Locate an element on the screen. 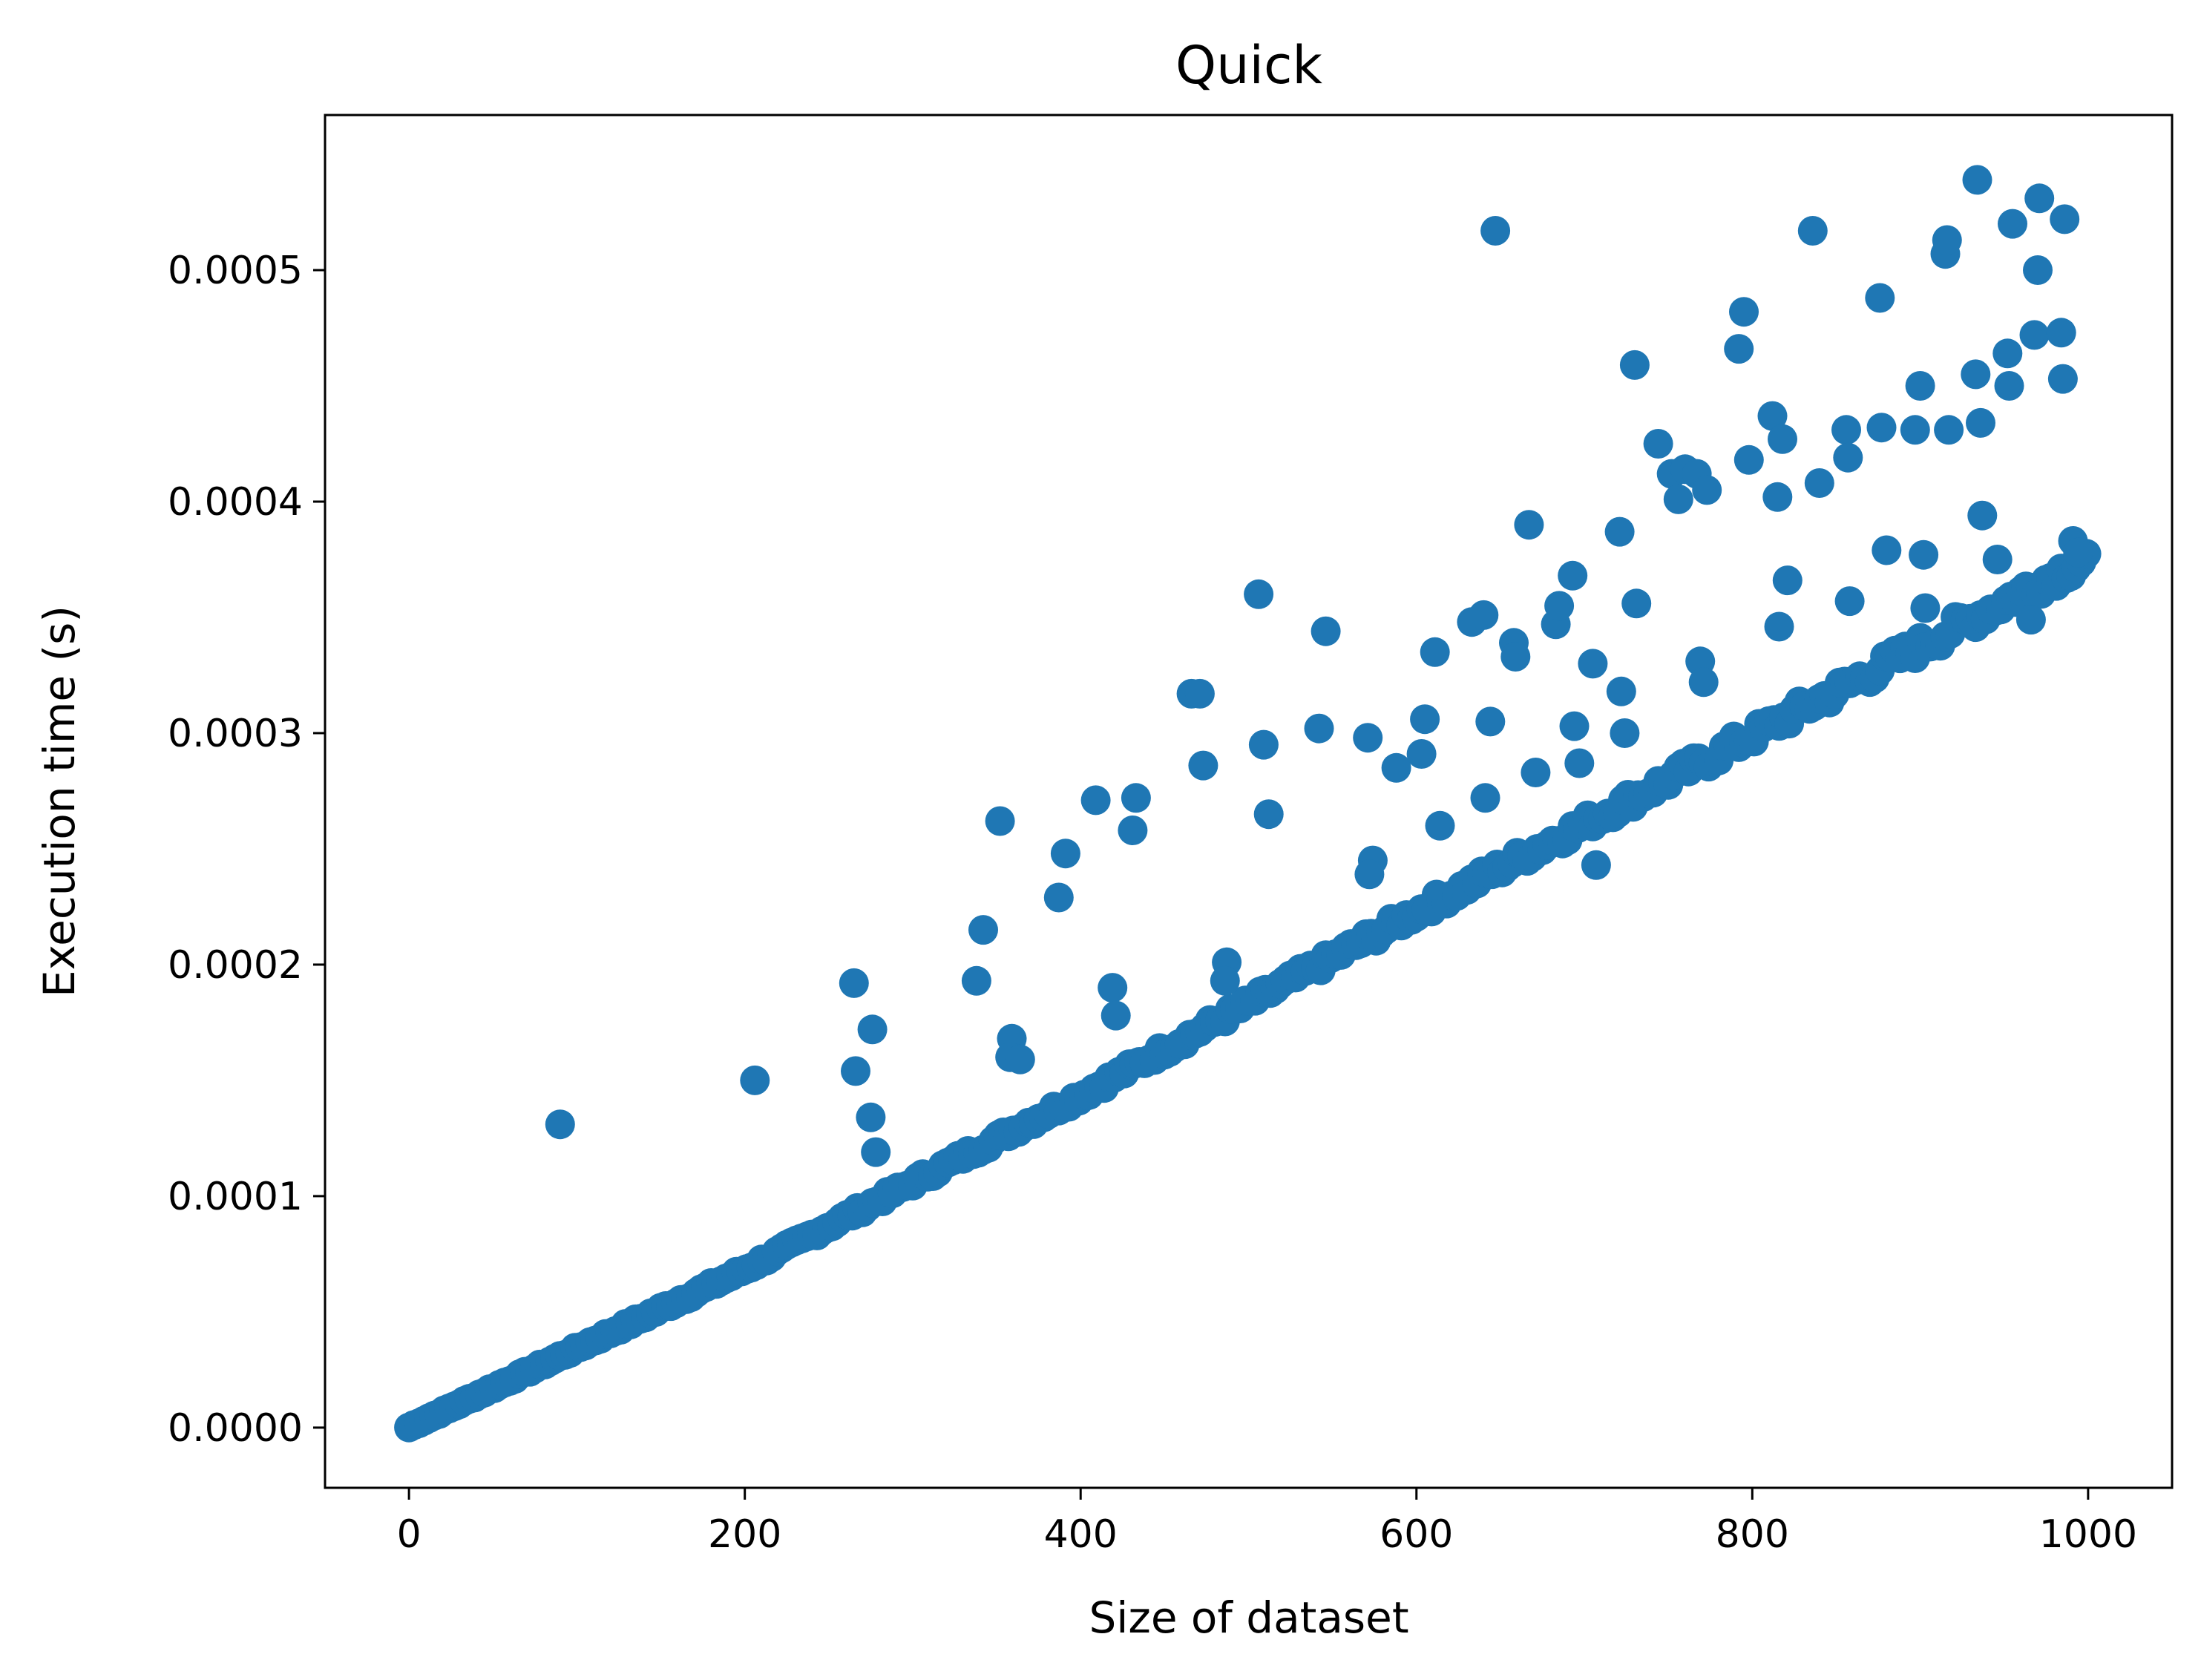 This screenshot has height=1680, width=2201. y-tick-label: 0.0004 is located at coordinates (236, 503).